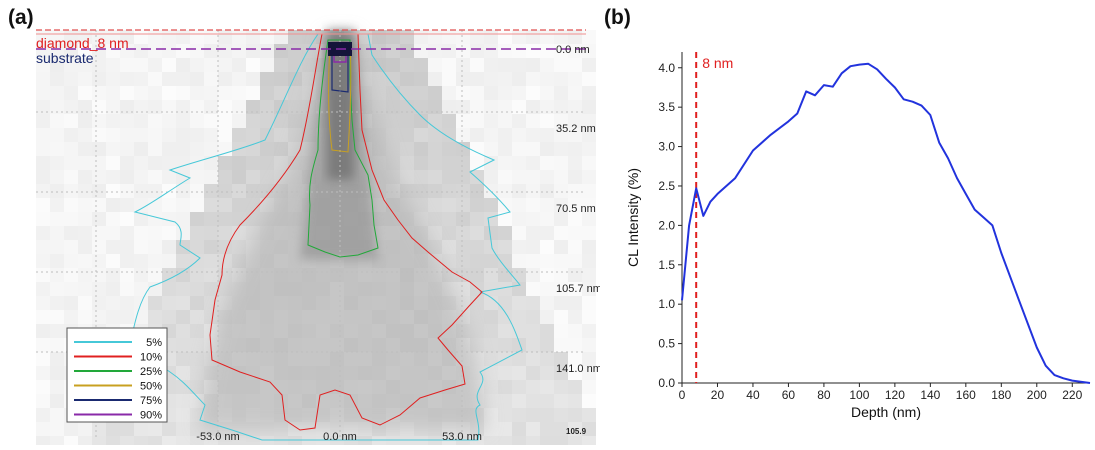 This screenshot has height=450, width=1095. What do you see at coordinates (666, 383) in the screenshot?
I see `y-tick-label: 0.0` at bounding box center [666, 383].